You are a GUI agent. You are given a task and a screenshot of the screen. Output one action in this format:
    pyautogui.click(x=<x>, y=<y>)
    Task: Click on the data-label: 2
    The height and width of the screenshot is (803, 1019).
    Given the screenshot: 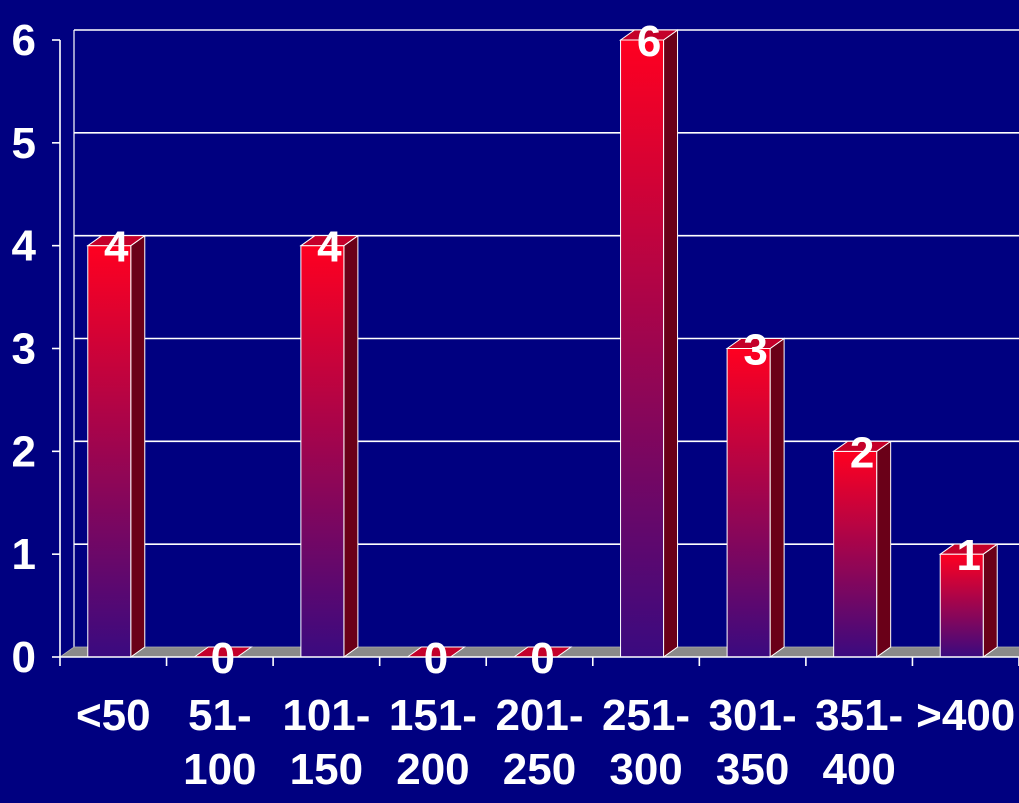 What is the action you would take?
    pyautogui.click(x=862, y=452)
    